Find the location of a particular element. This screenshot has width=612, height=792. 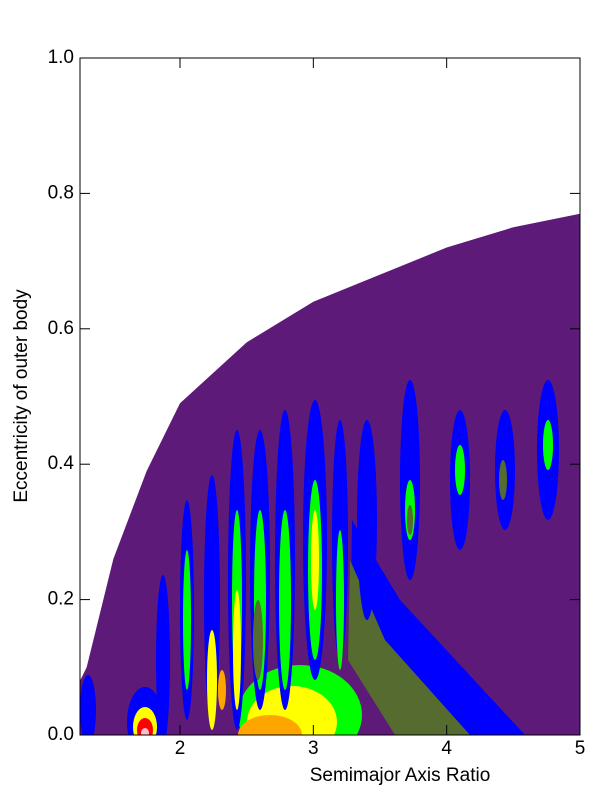

x-tick-label: 4 is located at coordinates (446, 748).